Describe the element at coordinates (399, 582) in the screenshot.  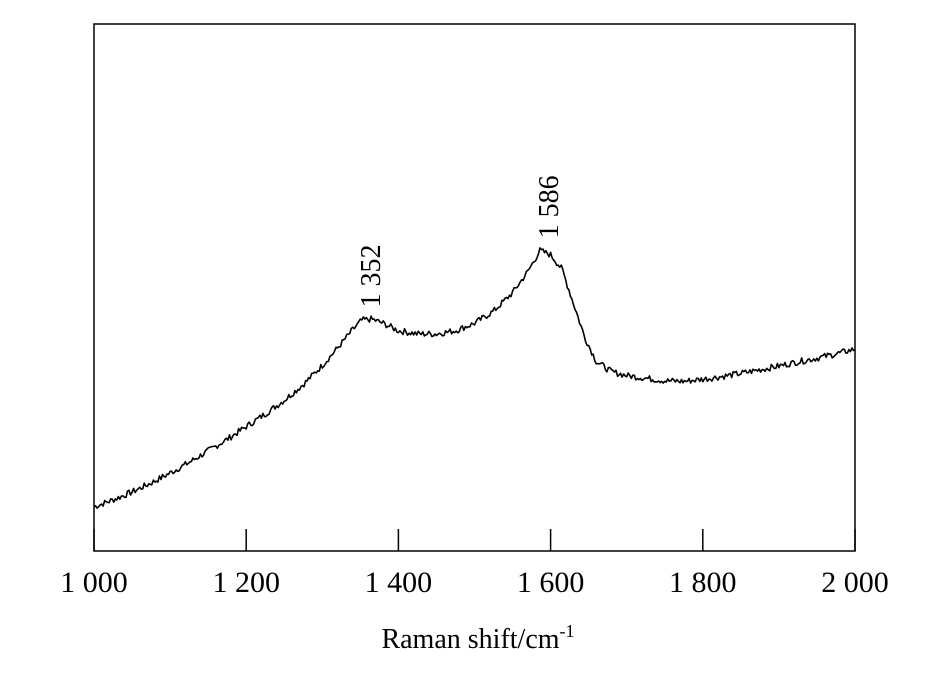
I see `x-tick-label: 1 400` at that location.